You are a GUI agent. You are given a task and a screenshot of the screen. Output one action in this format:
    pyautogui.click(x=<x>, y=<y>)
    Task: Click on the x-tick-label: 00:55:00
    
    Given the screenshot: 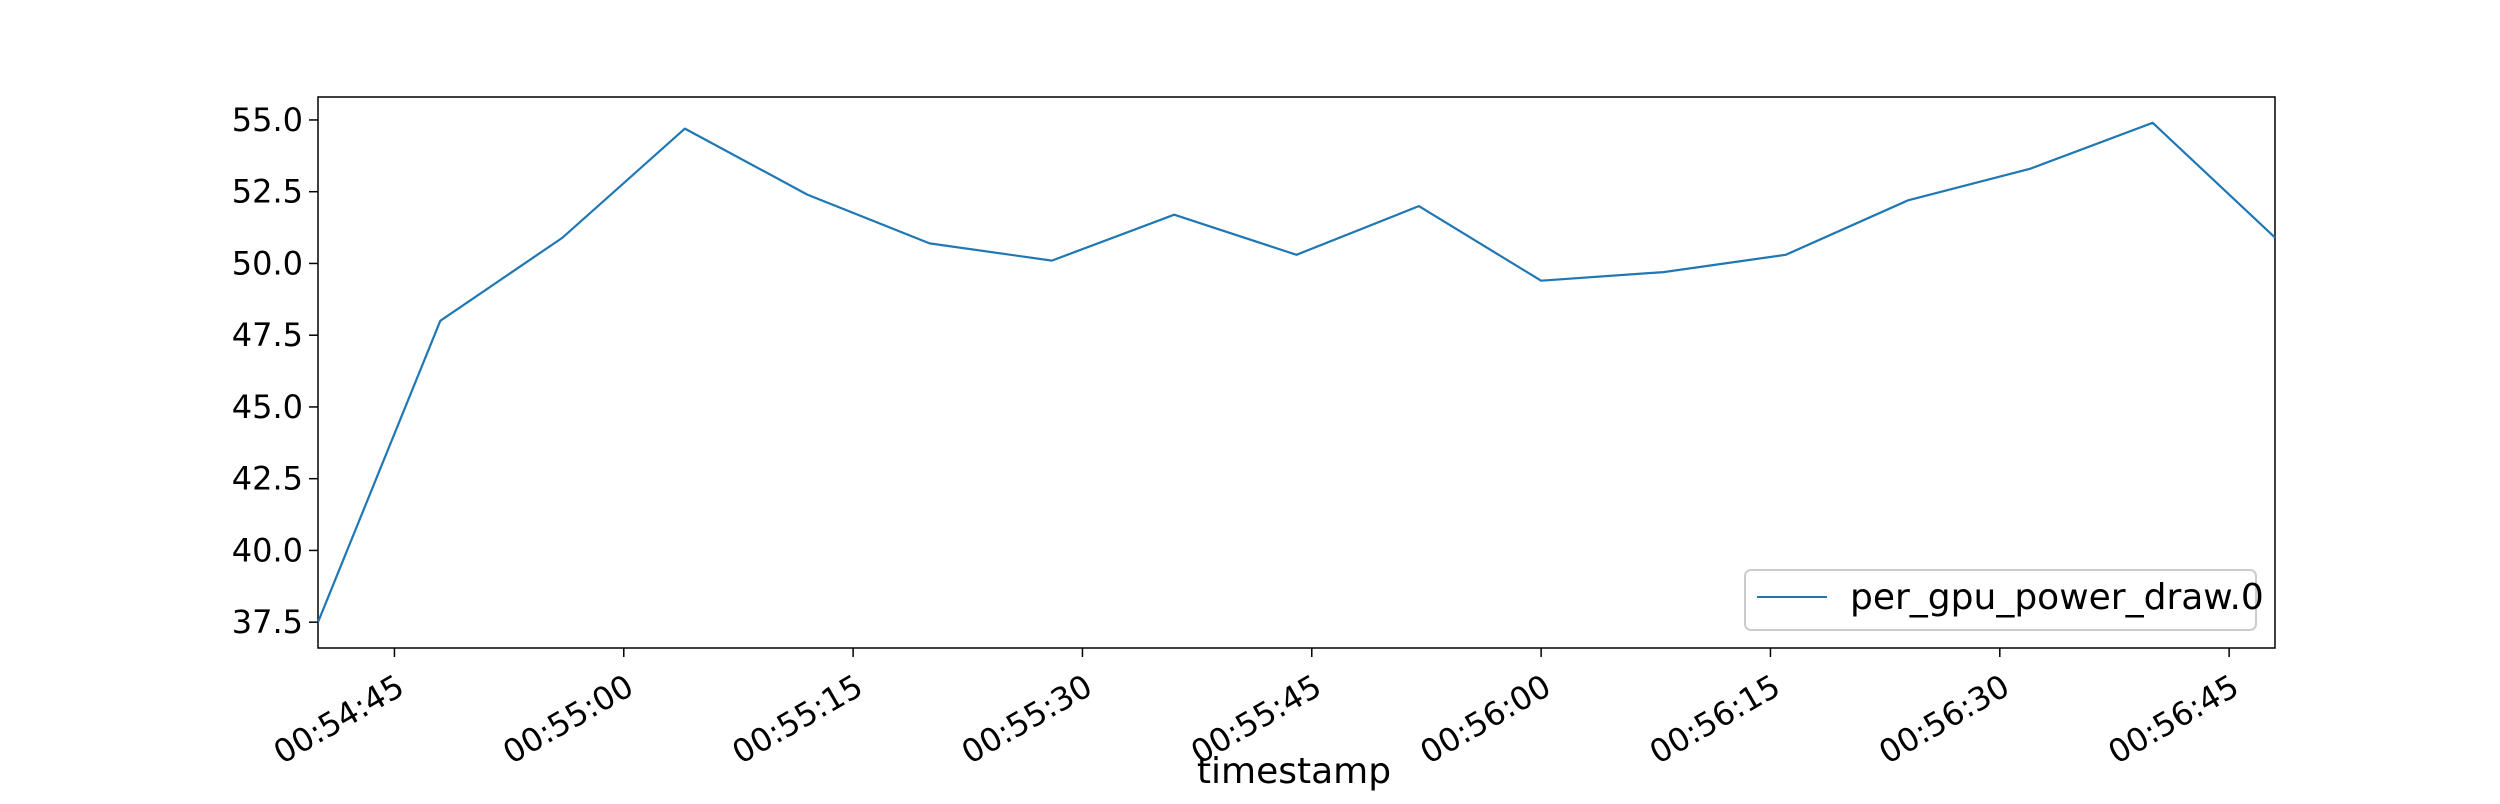 What is the action you would take?
    pyautogui.click(x=567, y=719)
    